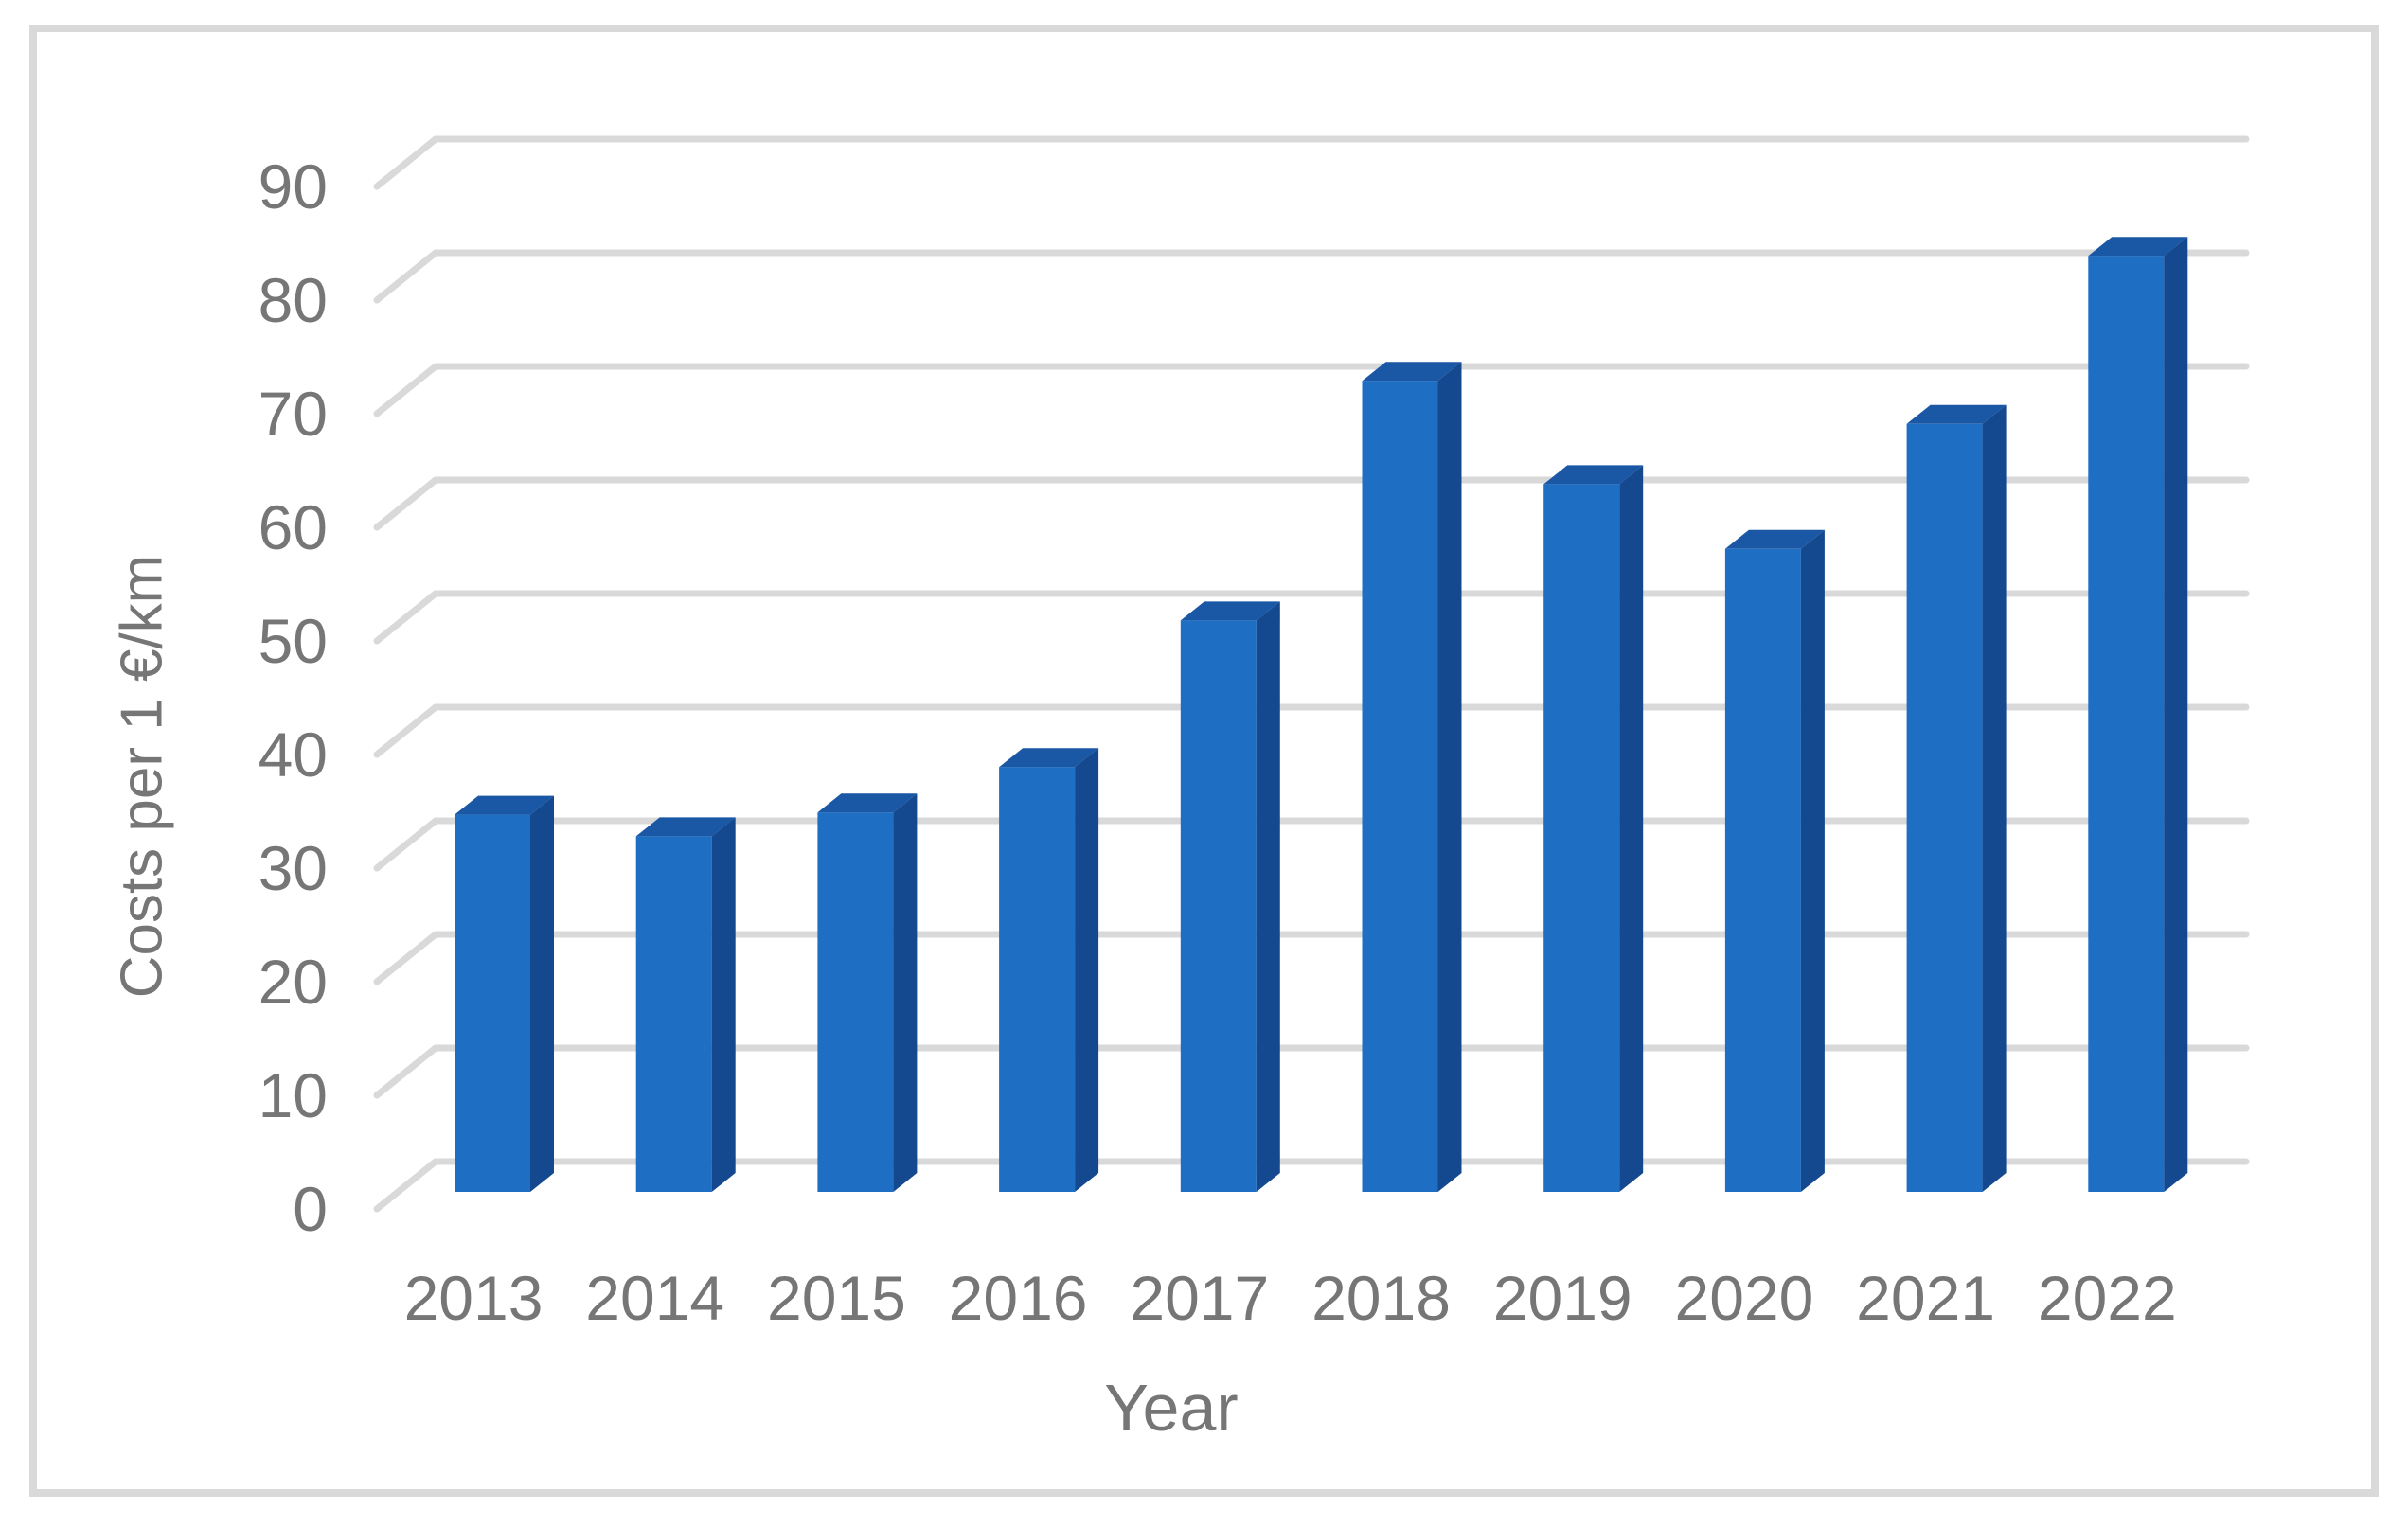 This screenshot has height=1527, width=2408. Describe the element at coordinates (1925, 1298) in the screenshot. I see `x-tick-label-2021: 2021` at that location.